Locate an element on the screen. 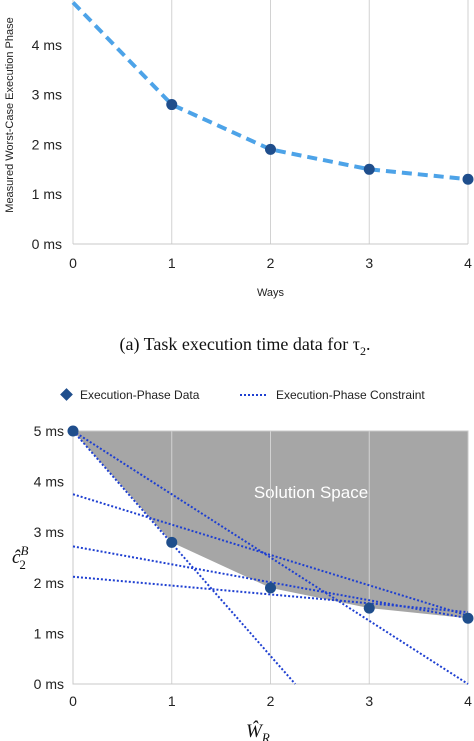 This screenshot has height=741, width=474. solution-space-label: Solution Space is located at coordinates (311, 492).